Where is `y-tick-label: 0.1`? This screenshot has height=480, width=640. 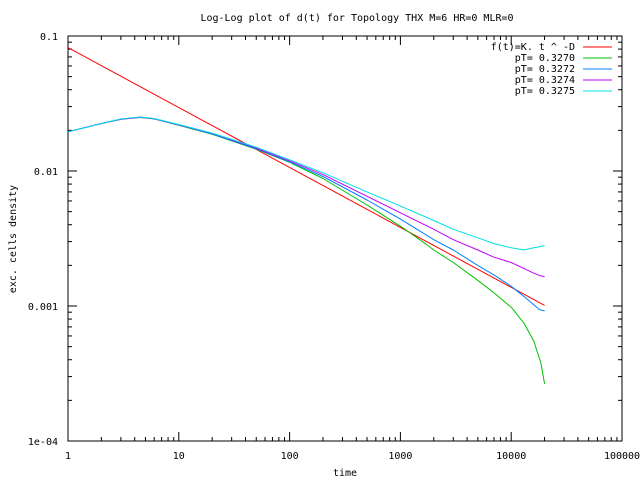 y-tick-label: 0.1 is located at coordinates (49, 37).